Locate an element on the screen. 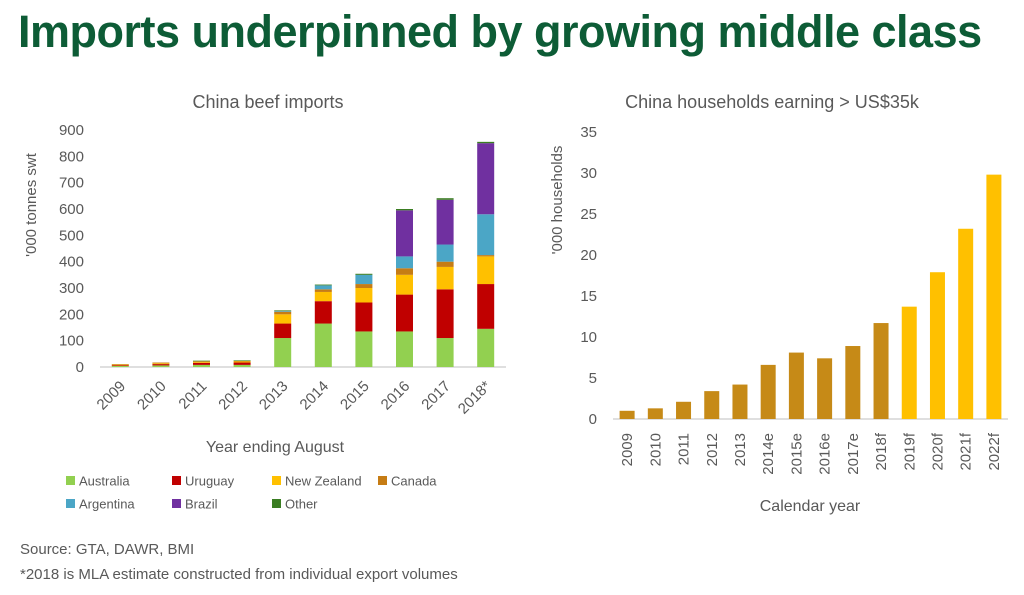  beef-imports-x-tick: 2014 is located at coordinates (315, 396).